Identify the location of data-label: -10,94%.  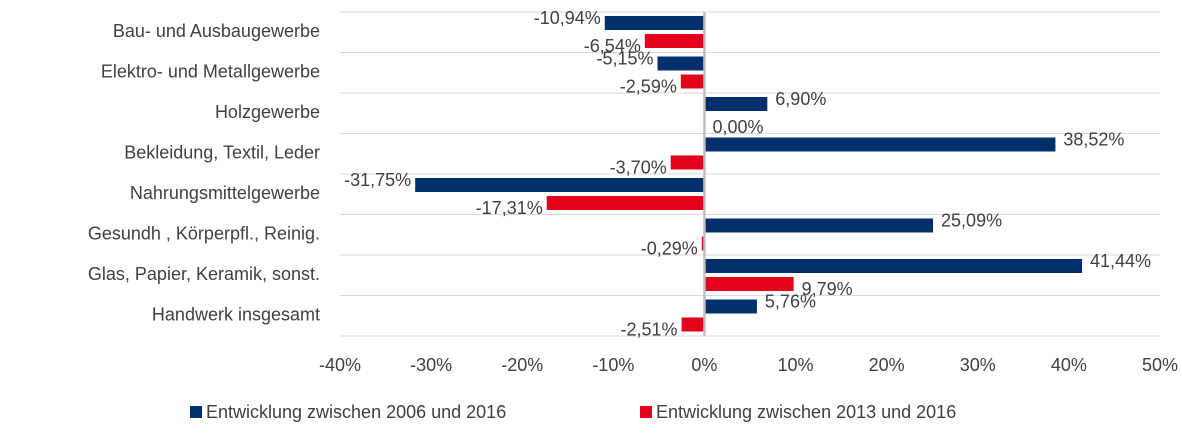
(567, 18).